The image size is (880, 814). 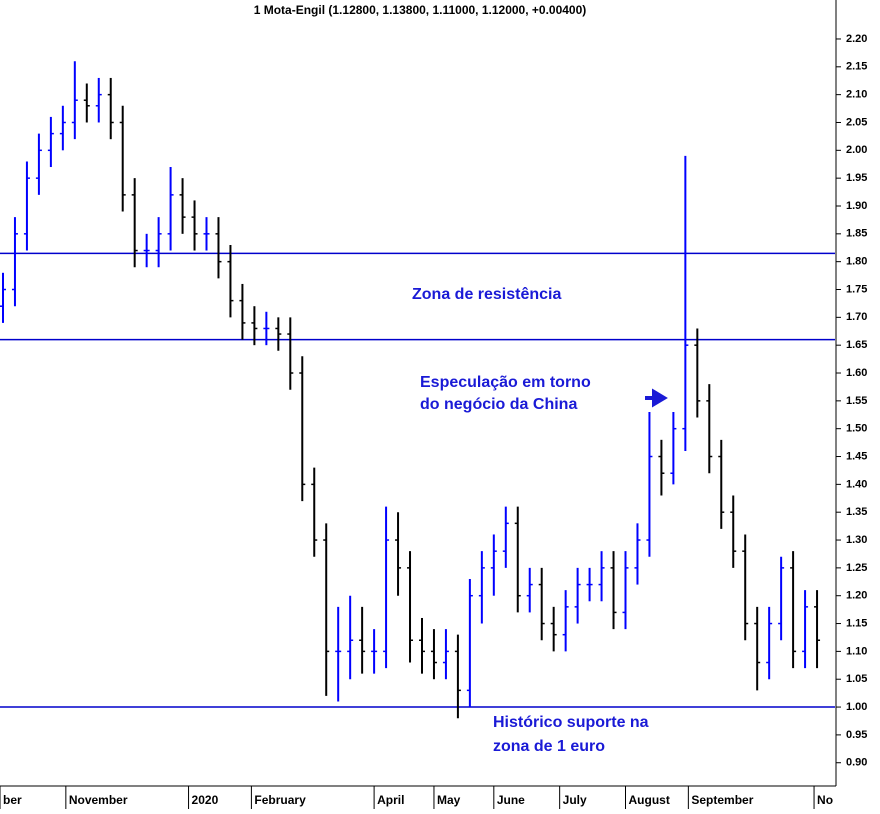 I want to click on annotation: zona de 1 euro, so click(x=549, y=746).